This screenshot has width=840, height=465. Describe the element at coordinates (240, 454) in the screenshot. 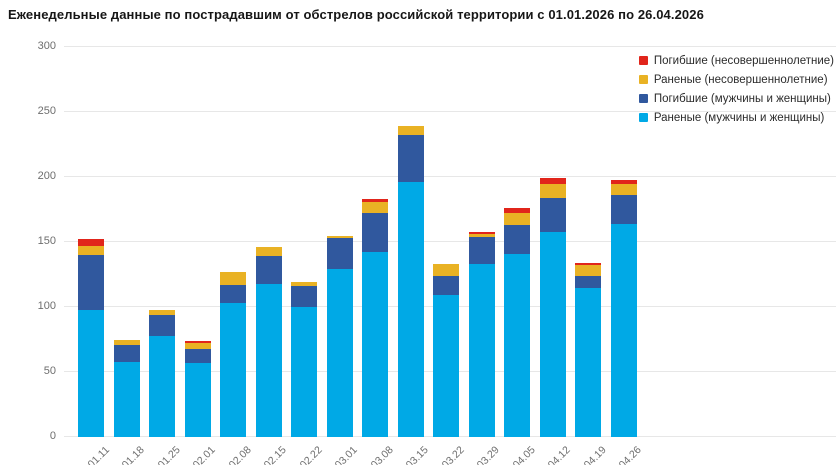

I see `x-axis-tick-label: 02.08` at that location.